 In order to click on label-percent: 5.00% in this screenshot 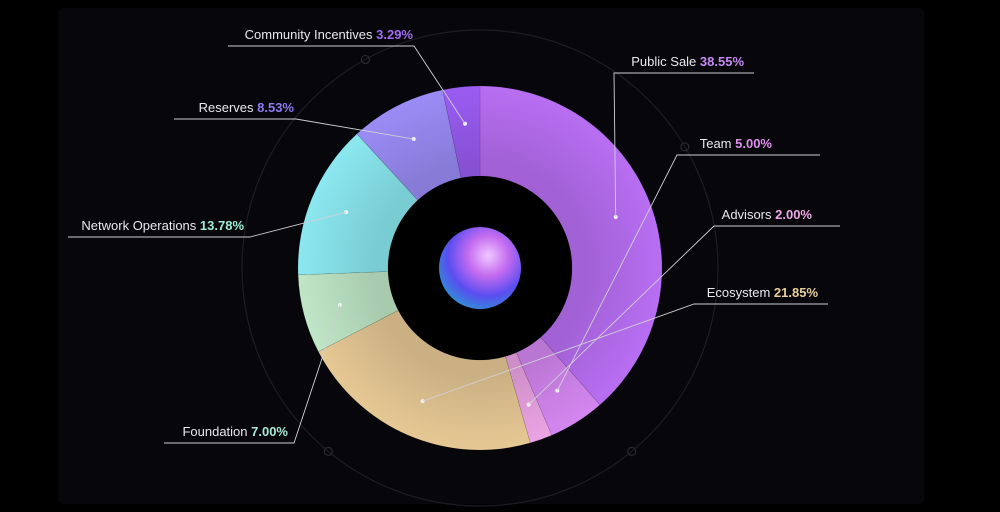, I will do `click(753, 143)`.